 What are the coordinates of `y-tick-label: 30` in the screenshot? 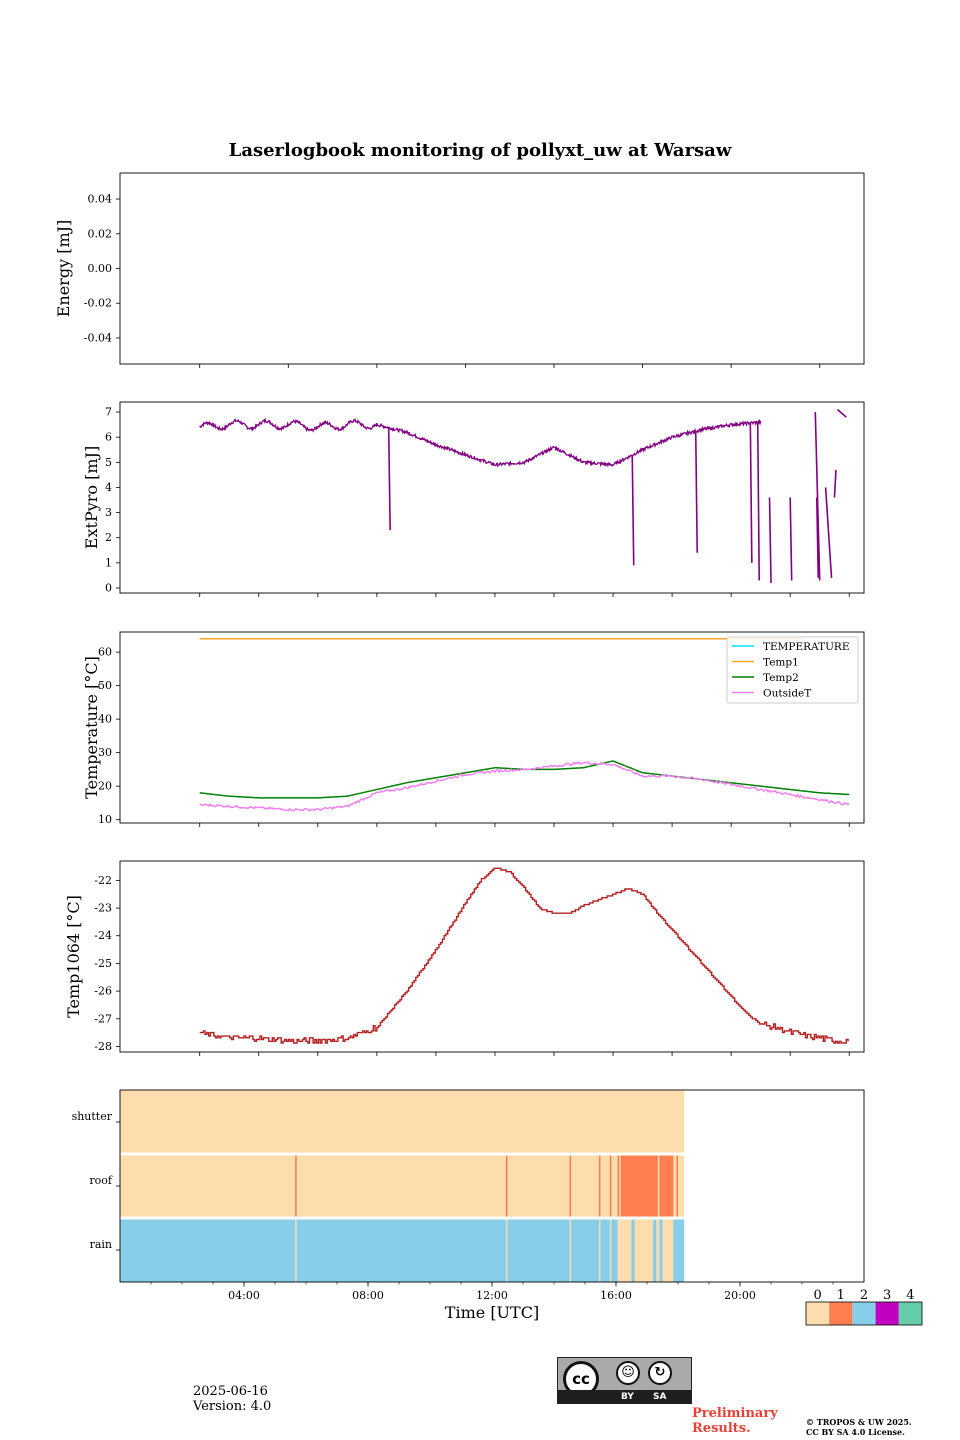 It's located at (105, 752).